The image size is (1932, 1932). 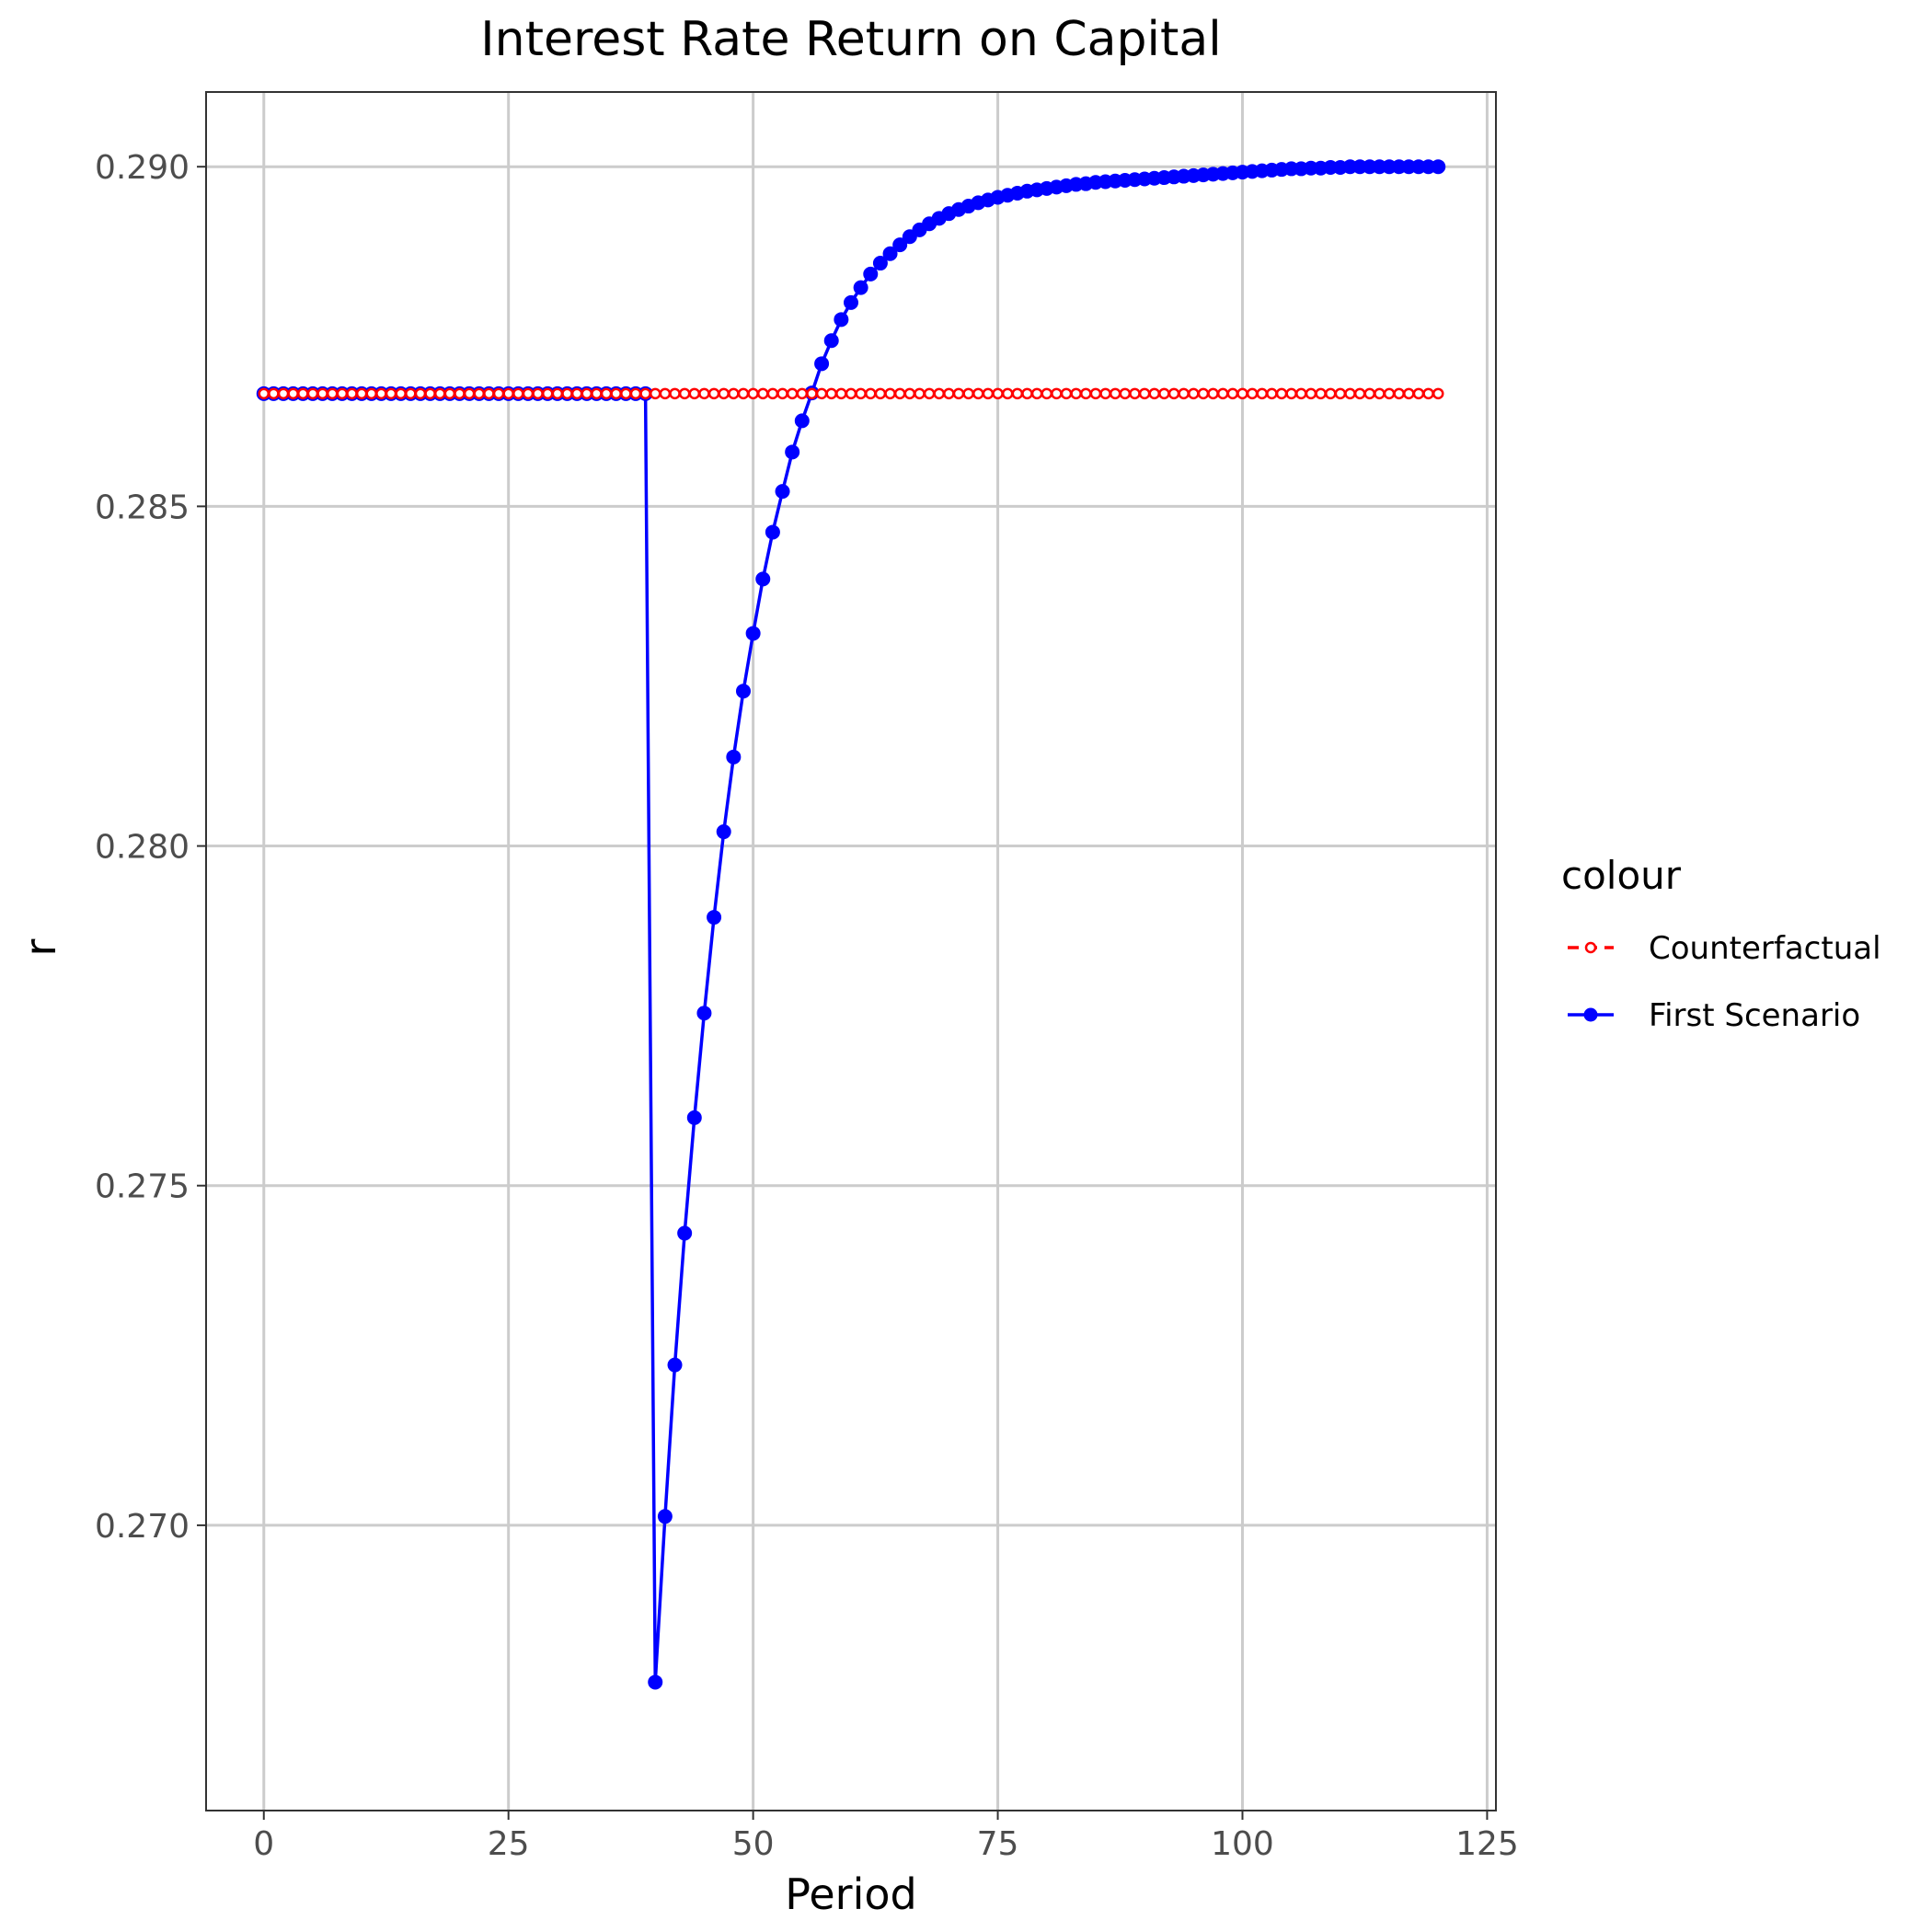 What do you see at coordinates (1754, 1016) in the screenshot?
I see `legend-label-first-scenario: First Scenario` at bounding box center [1754, 1016].